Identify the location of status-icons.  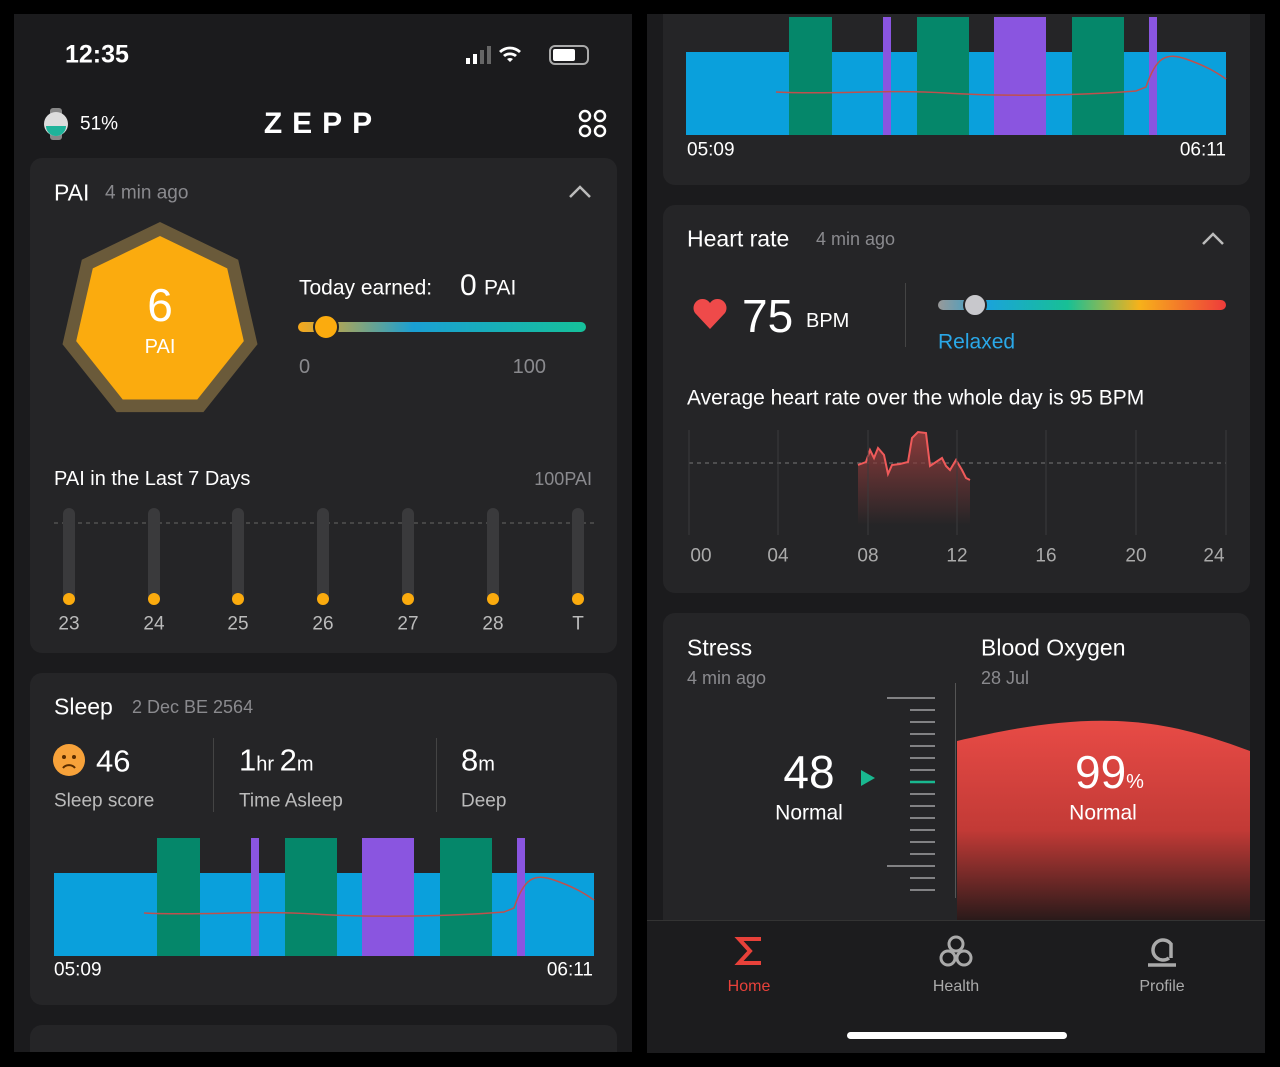
(527, 55).